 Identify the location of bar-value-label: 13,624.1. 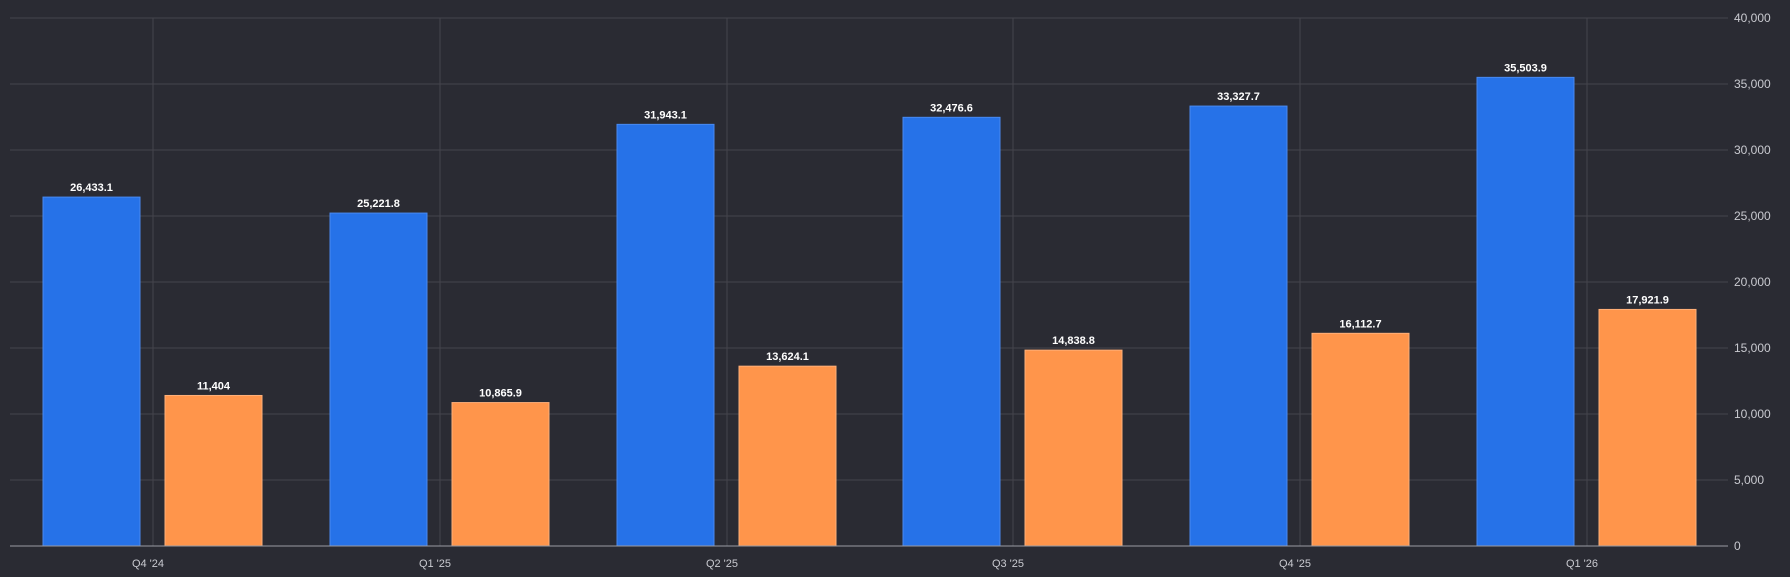
(787, 357).